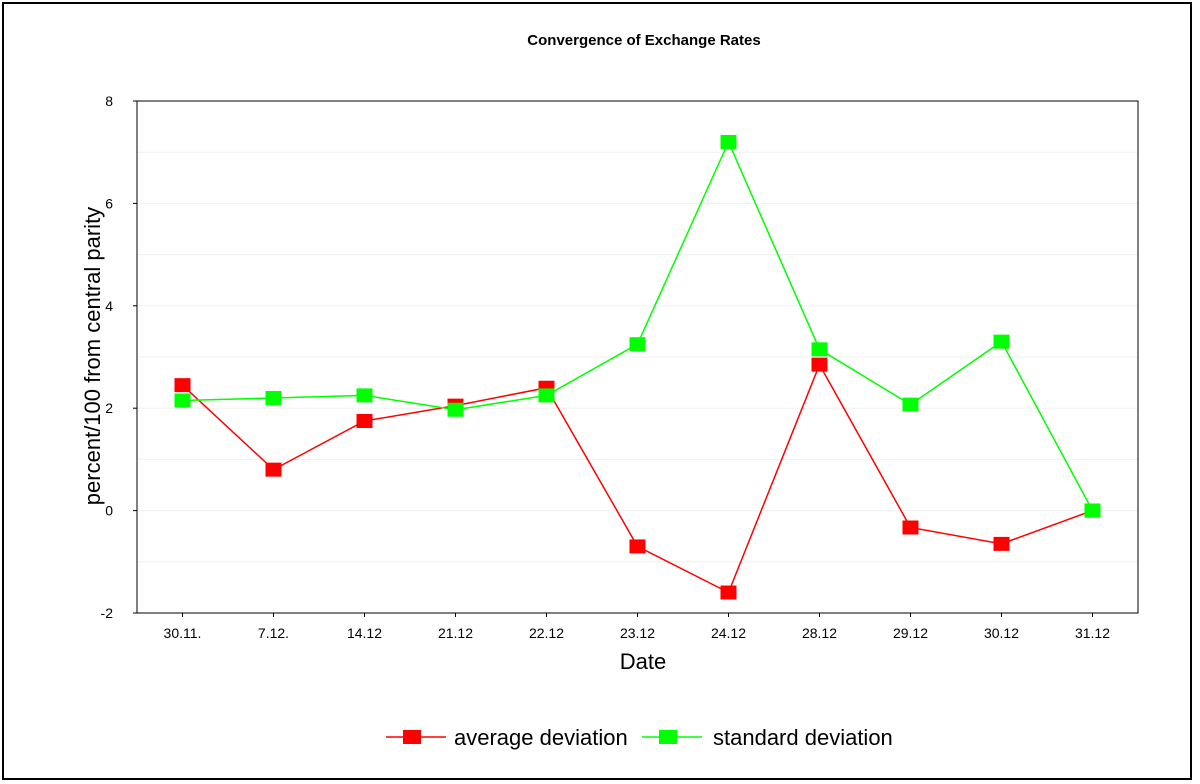 Image resolution: width=1200 pixels, height=784 pixels. Describe the element at coordinates (803, 737) in the screenshot. I see `legend-label-1: standard deviation` at that location.